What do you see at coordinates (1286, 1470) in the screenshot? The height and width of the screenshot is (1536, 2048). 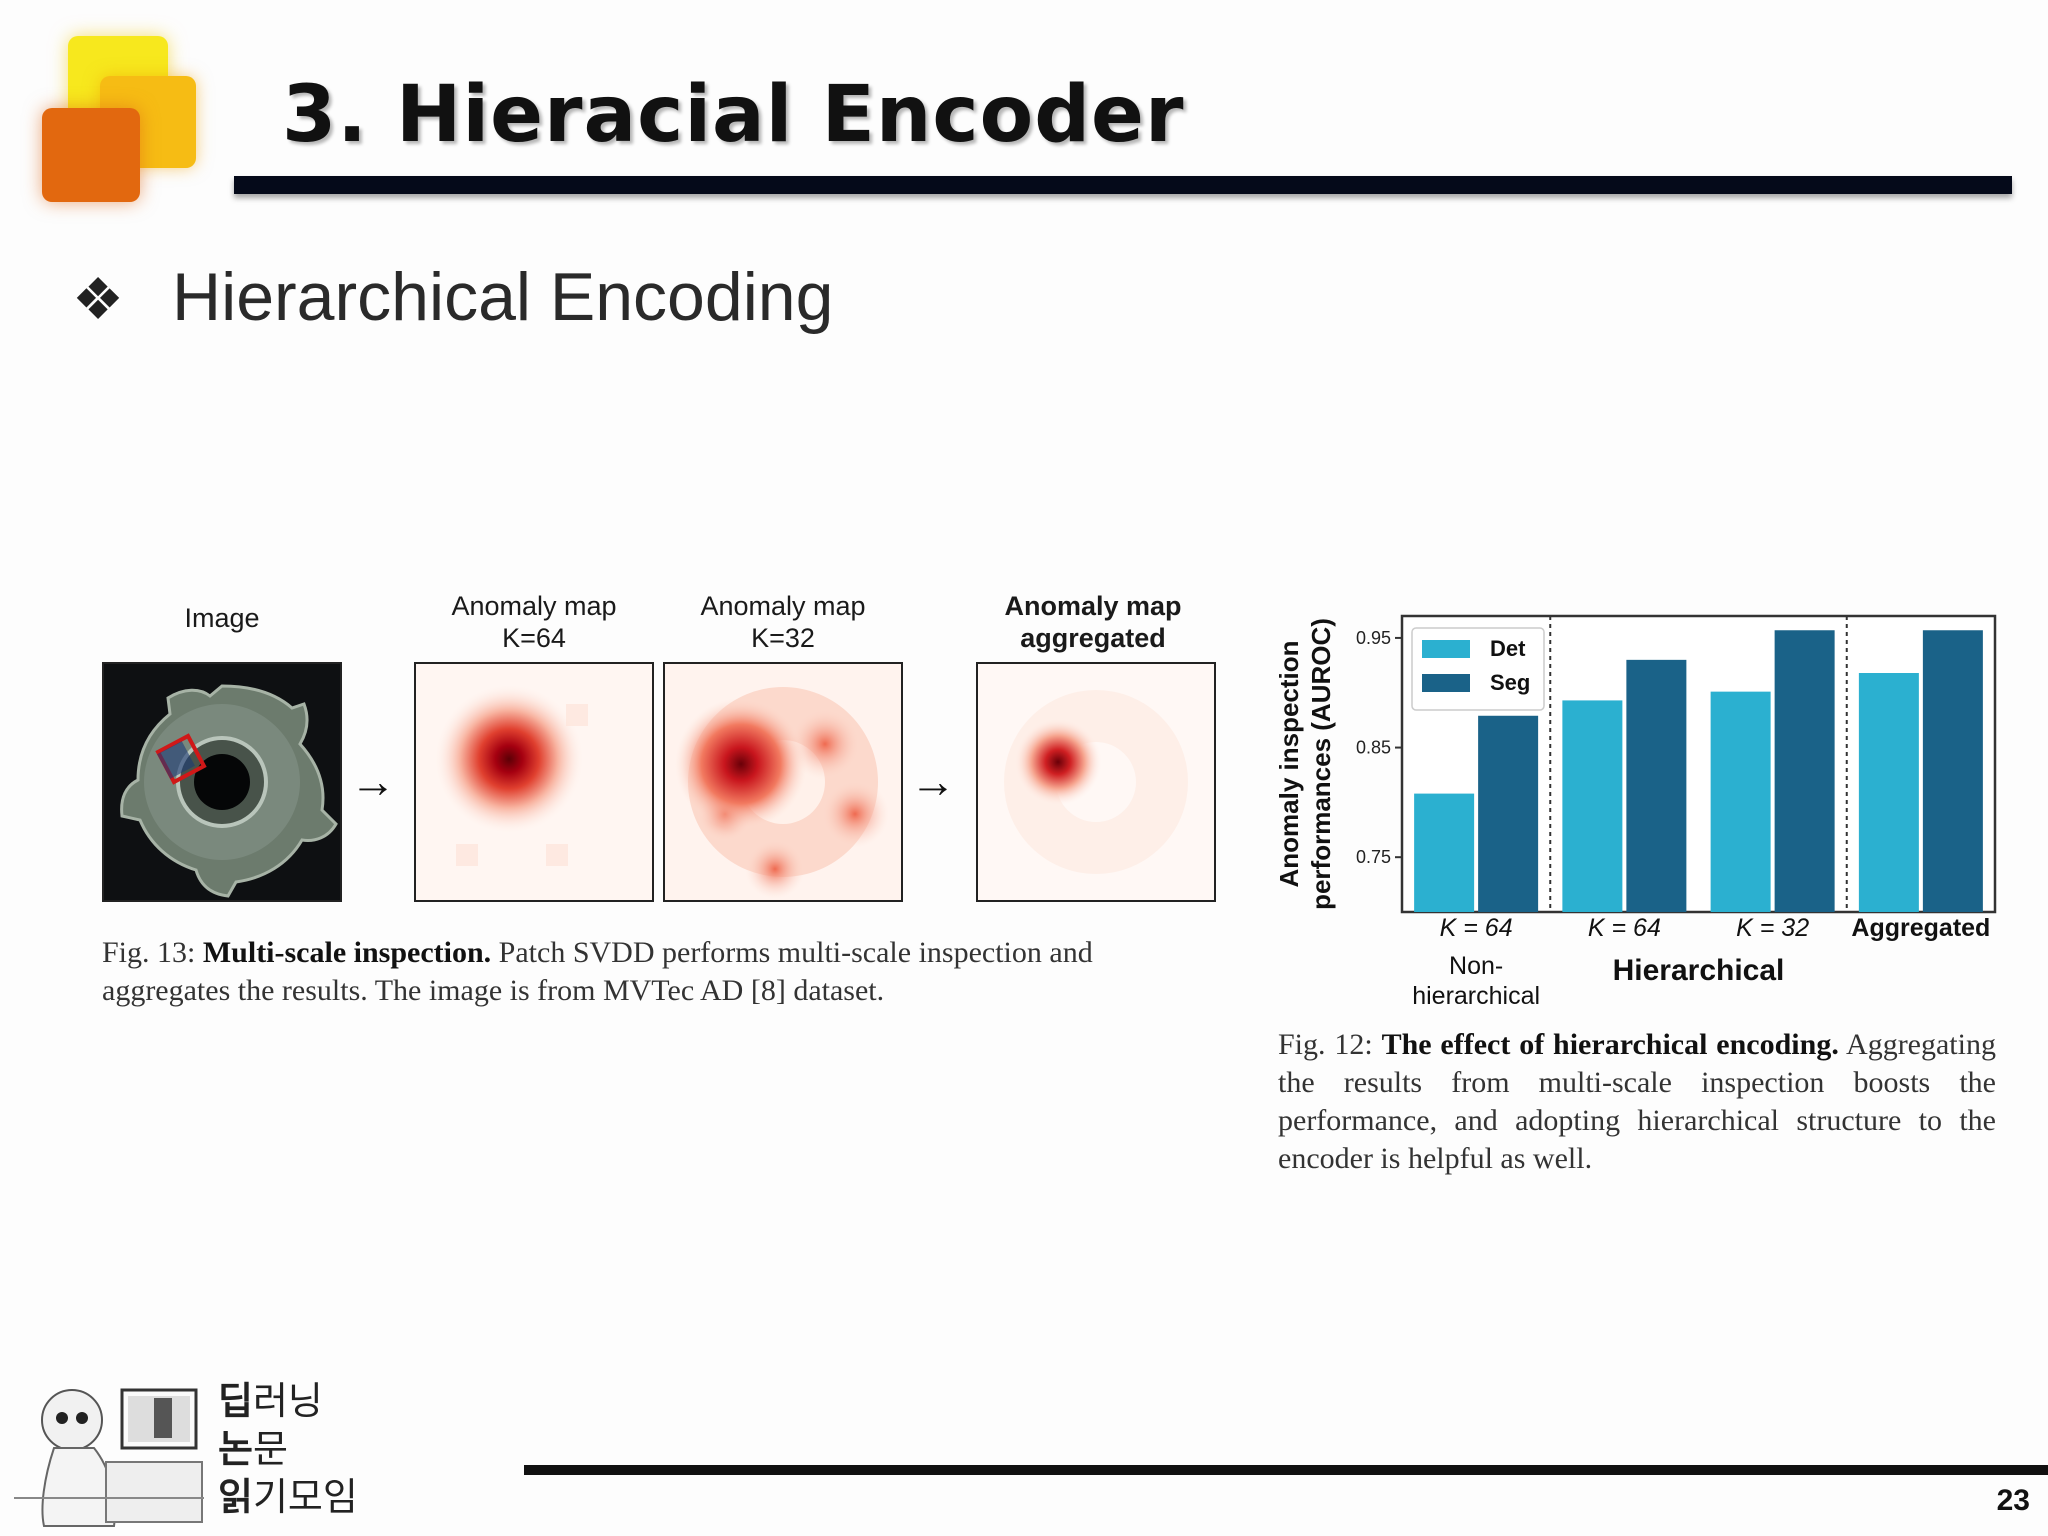 I see `footer-divider` at bounding box center [1286, 1470].